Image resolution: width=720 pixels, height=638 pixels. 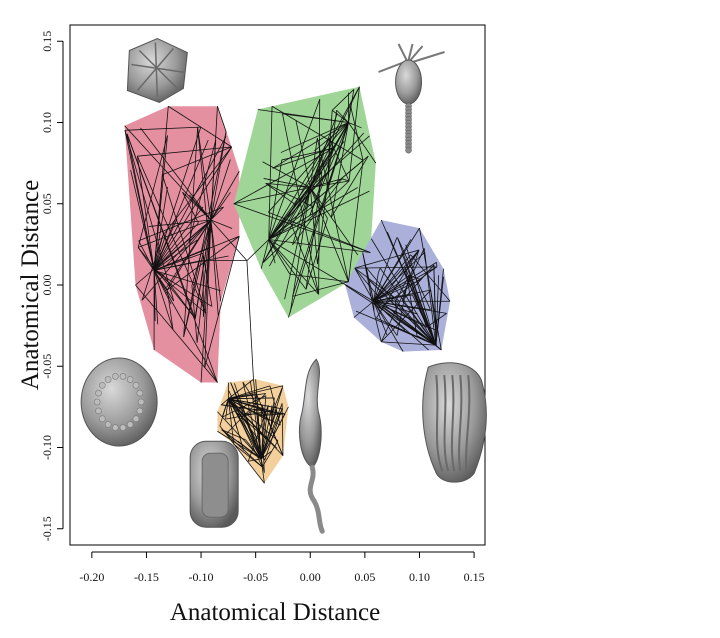 What do you see at coordinates (47, 41) in the screenshot?
I see `y-tick-label: 0.15` at bounding box center [47, 41].